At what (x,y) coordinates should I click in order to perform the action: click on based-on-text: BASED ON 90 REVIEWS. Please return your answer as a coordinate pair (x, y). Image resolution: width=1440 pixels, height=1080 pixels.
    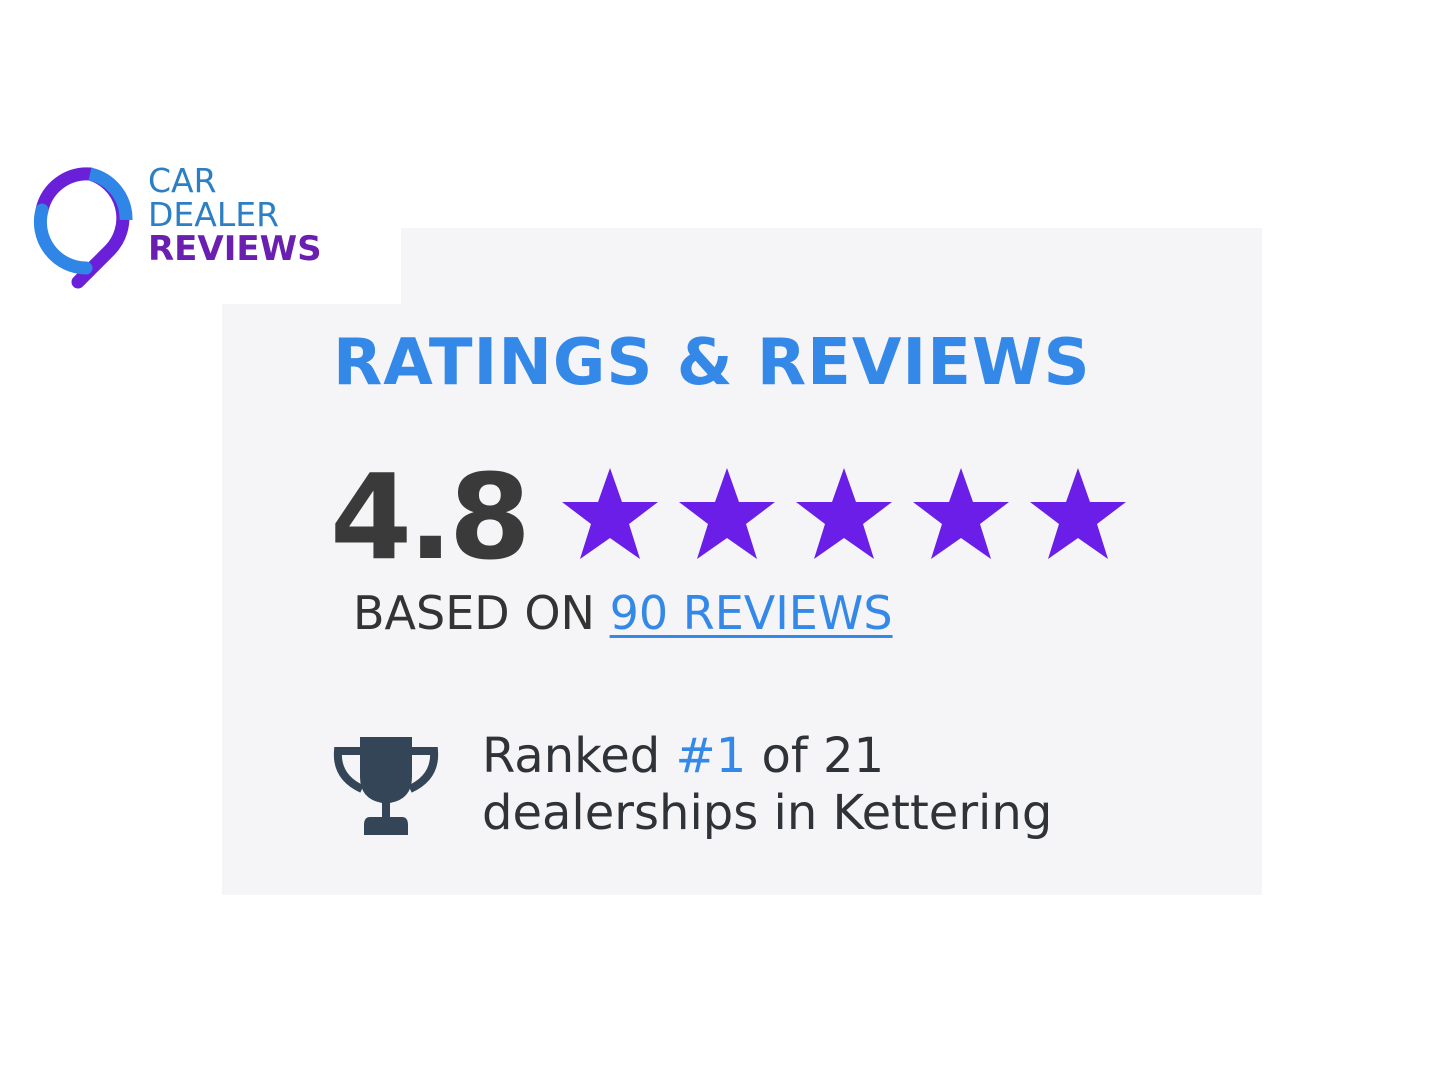
    Looking at the image, I should click on (623, 613).